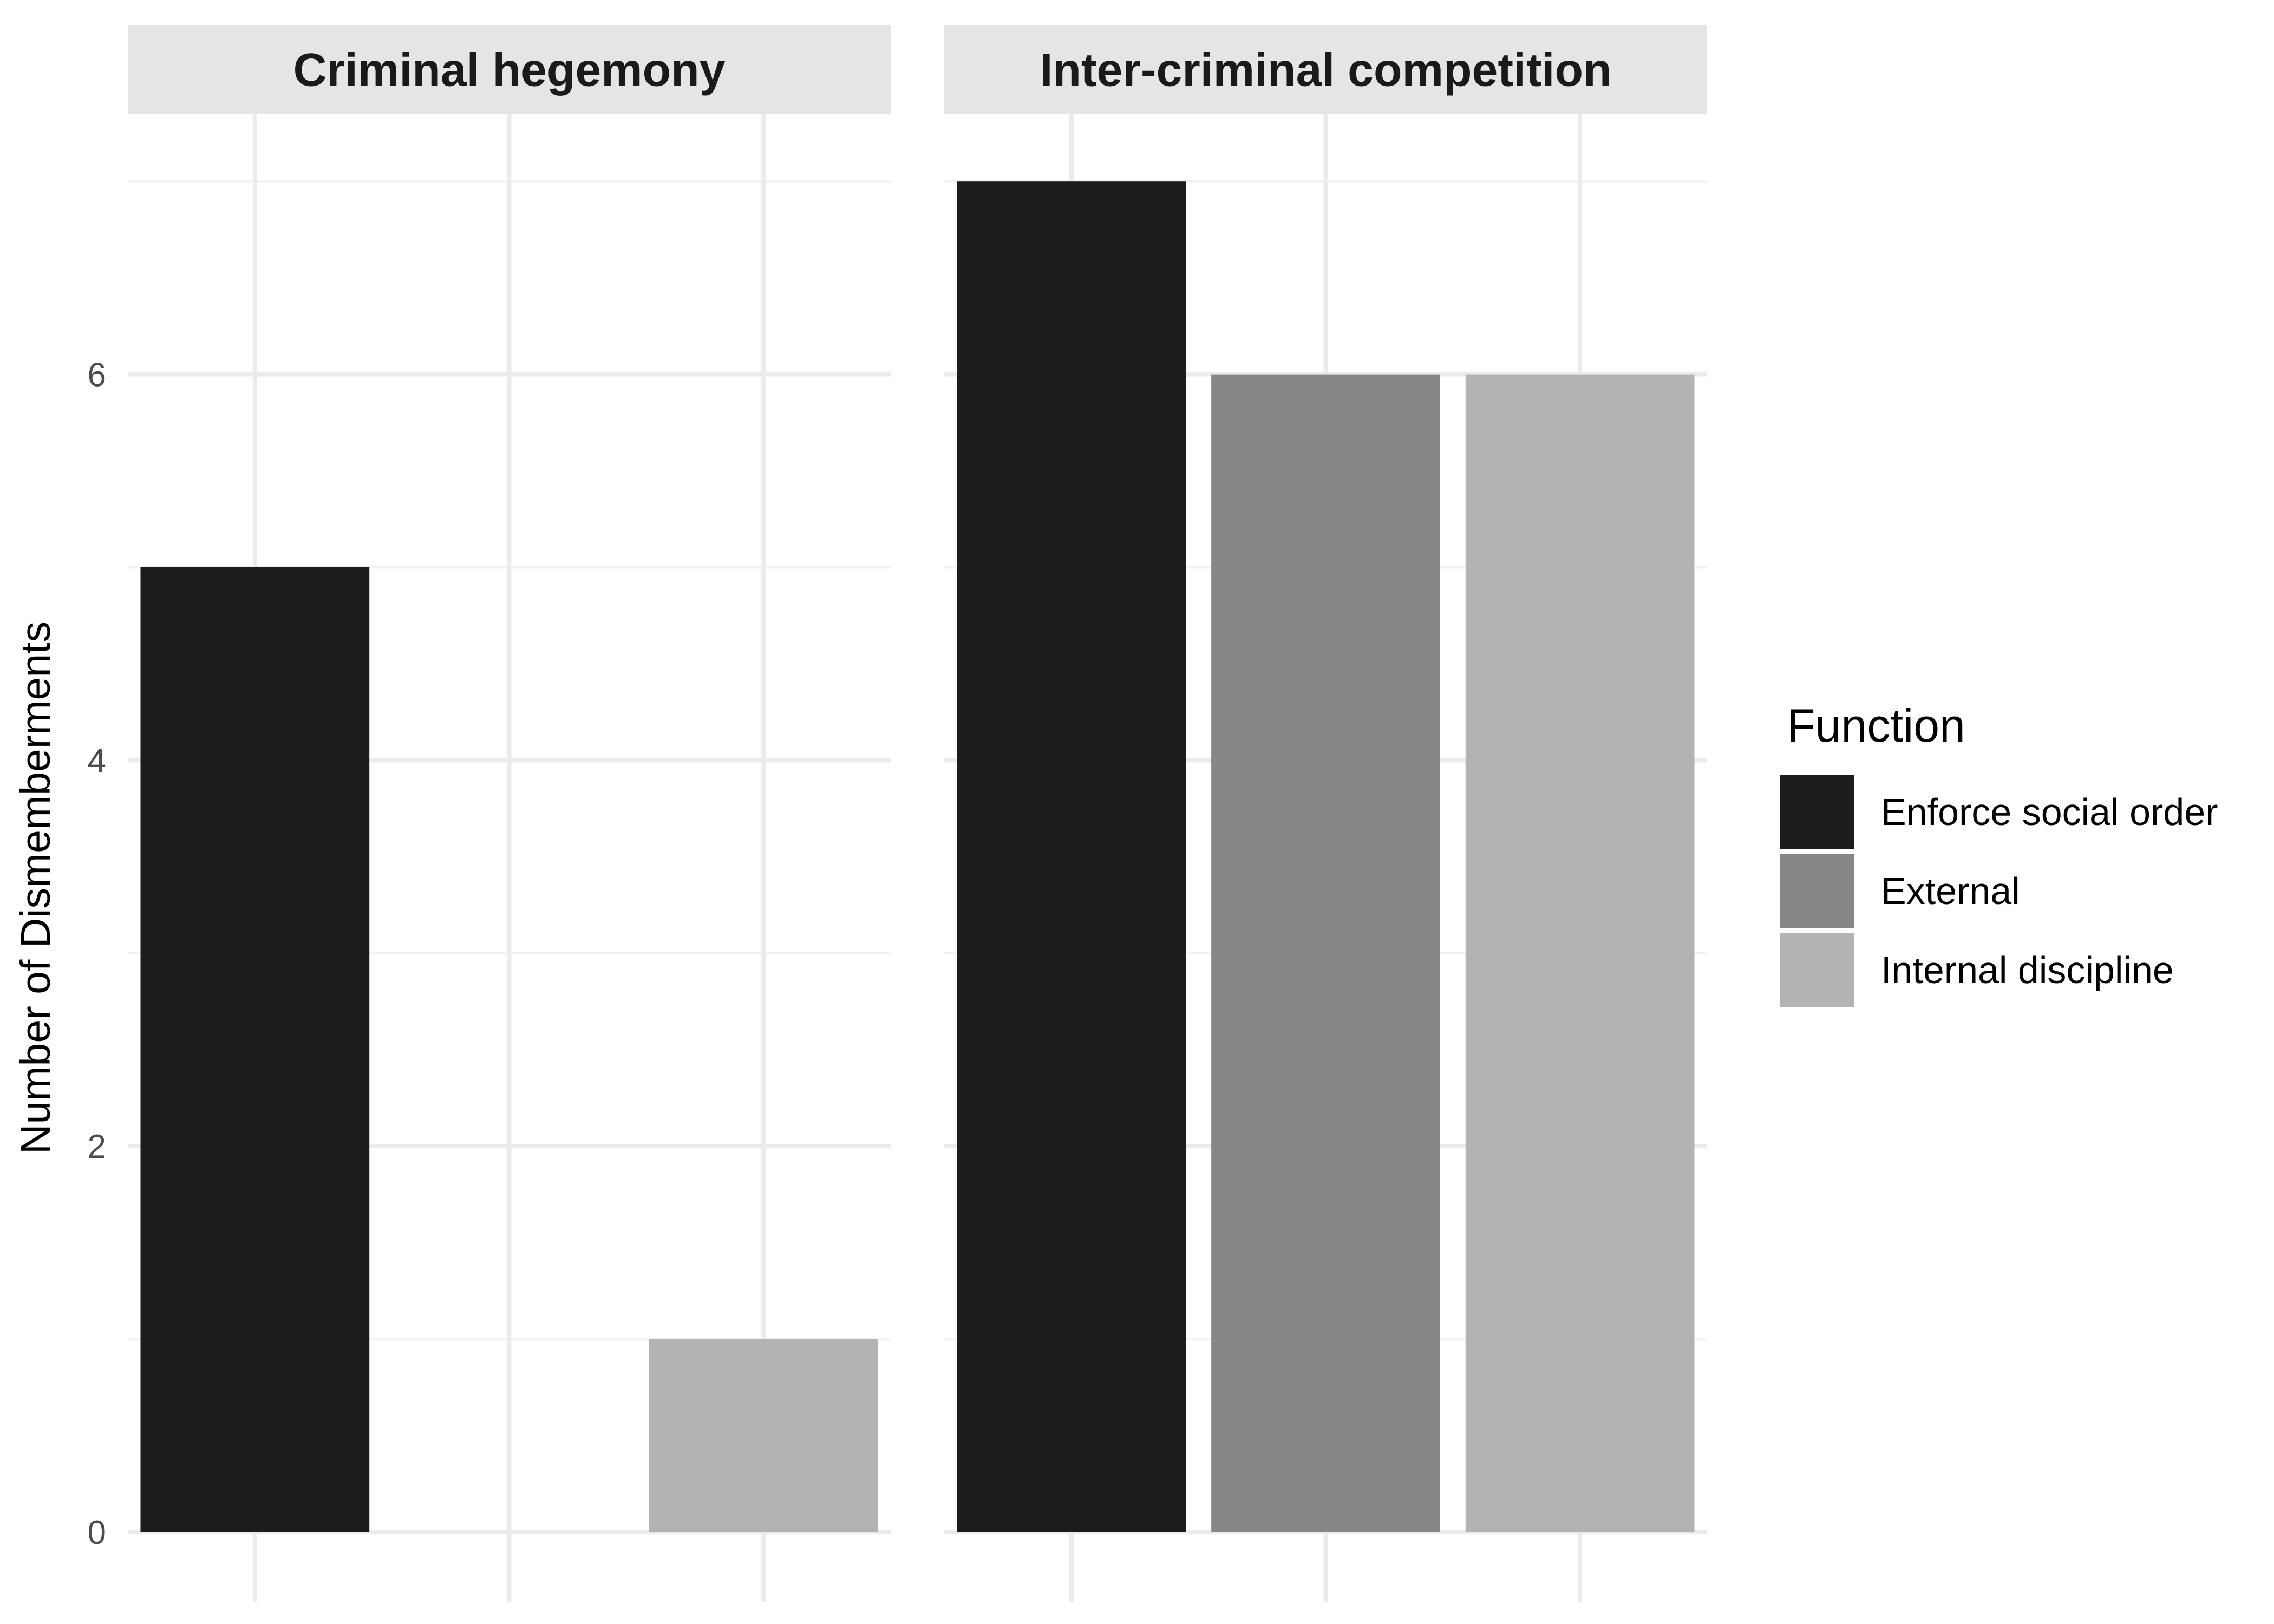 This screenshot has height=1624, width=2274. What do you see at coordinates (36, 888) in the screenshot?
I see `y-axis-title: Number of Dismemberments` at bounding box center [36, 888].